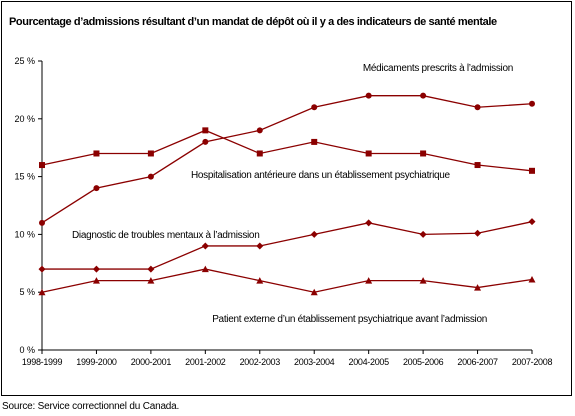  I want to click on x-tick-label: 1998-1999, so click(42, 362).